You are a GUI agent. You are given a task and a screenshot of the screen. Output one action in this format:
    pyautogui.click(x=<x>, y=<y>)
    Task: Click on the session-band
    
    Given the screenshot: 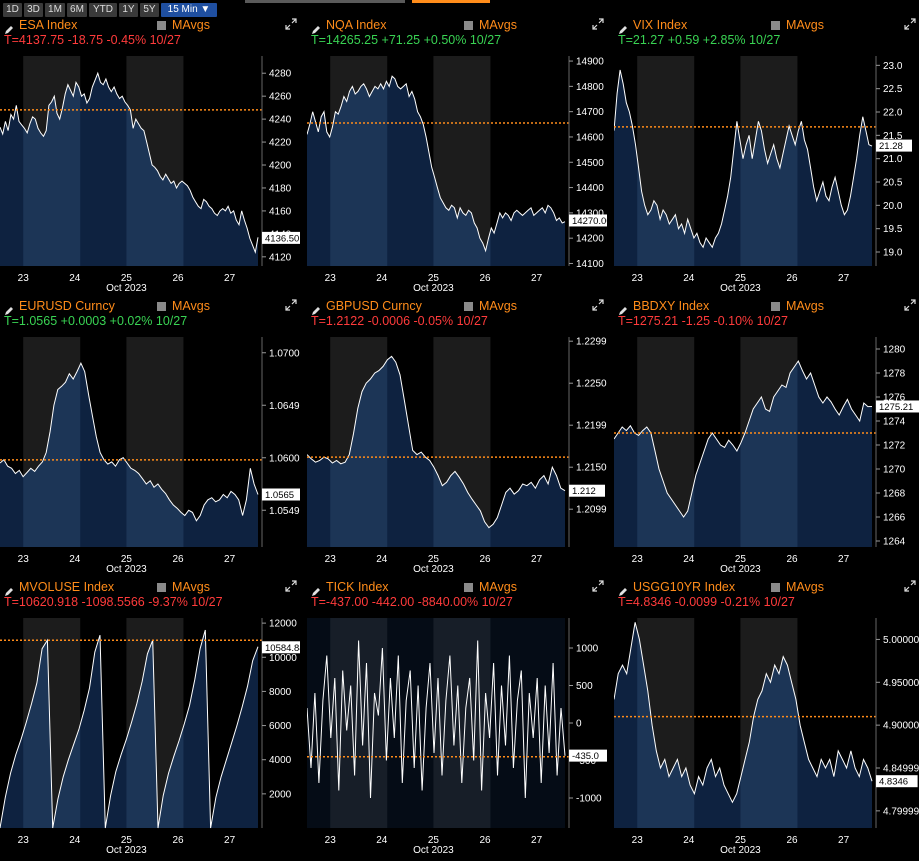 What is the action you would take?
    pyautogui.click(x=462, y=723)
    